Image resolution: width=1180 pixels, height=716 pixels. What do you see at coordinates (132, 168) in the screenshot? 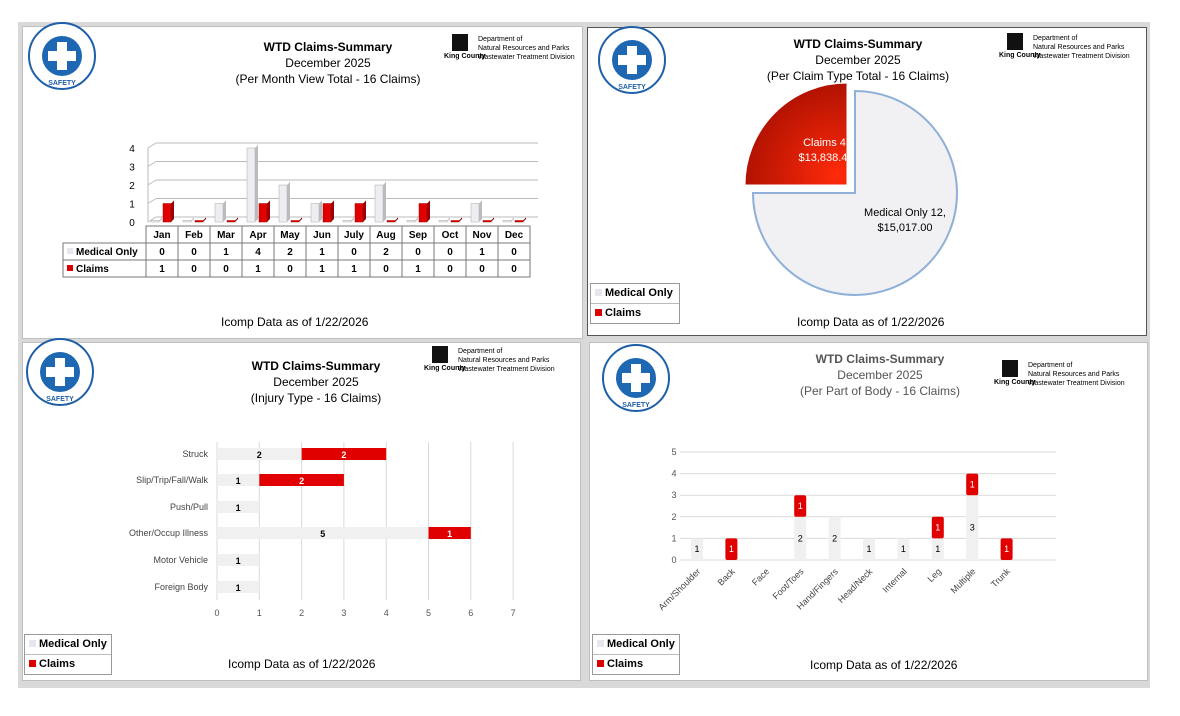
I see `y-tick-label: 3` at bounding box center [132, 168].